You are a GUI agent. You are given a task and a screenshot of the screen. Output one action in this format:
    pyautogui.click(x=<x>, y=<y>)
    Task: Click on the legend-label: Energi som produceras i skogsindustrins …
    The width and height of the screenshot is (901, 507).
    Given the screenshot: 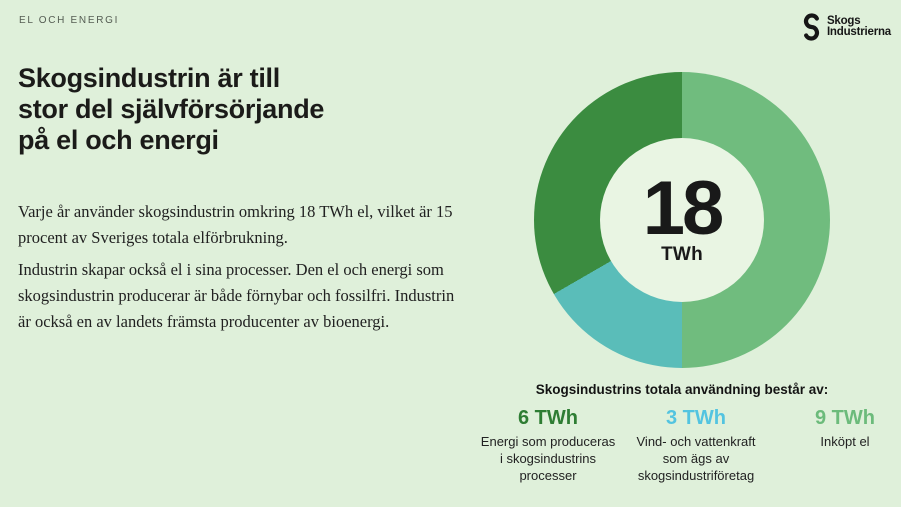 What is the action you would take?
    pyautogui.click(x=548, y=458)
    